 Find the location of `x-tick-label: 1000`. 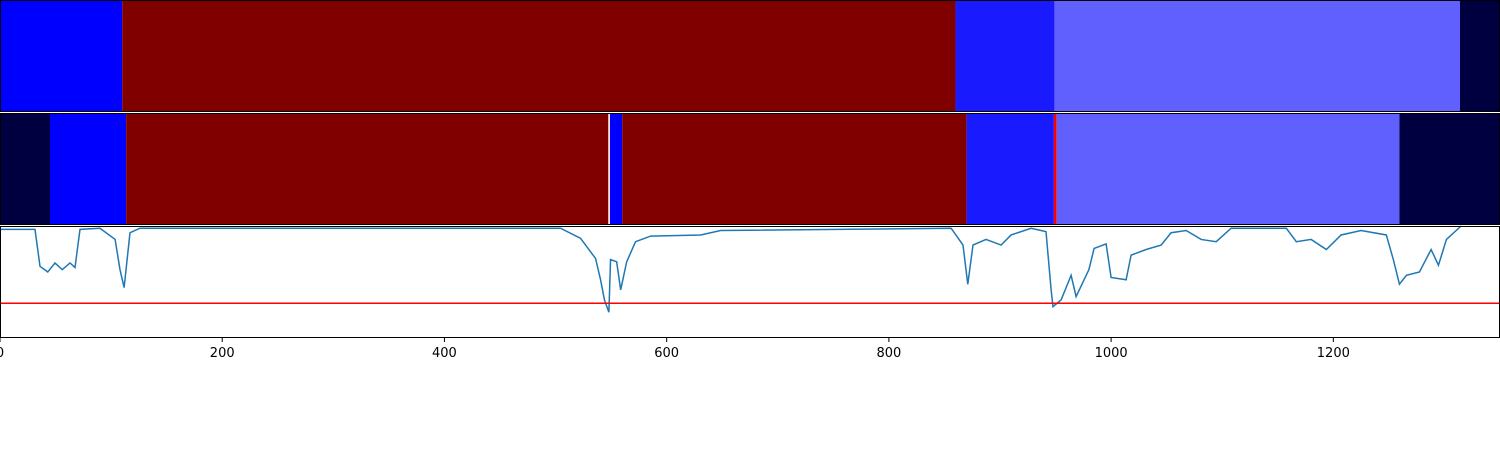

x-tick-label: 1000 is located at coordinates (1111, 353).